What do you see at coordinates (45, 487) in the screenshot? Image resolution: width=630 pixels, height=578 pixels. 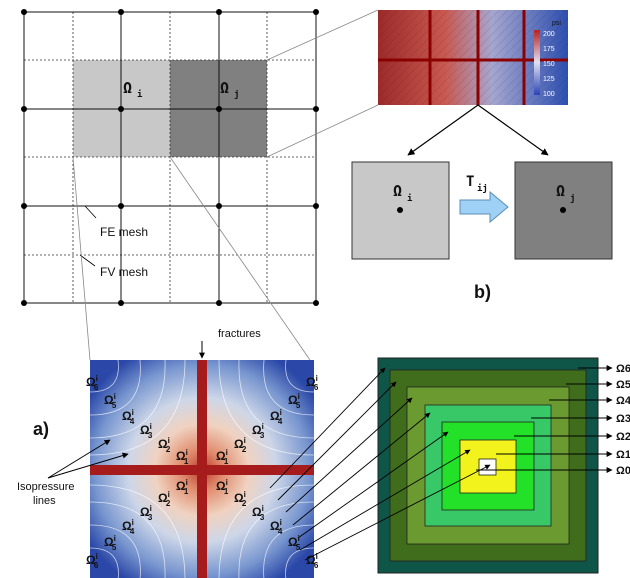 I see `isopressure-label-line1: Isopressure` at bounding box center [45, 487].